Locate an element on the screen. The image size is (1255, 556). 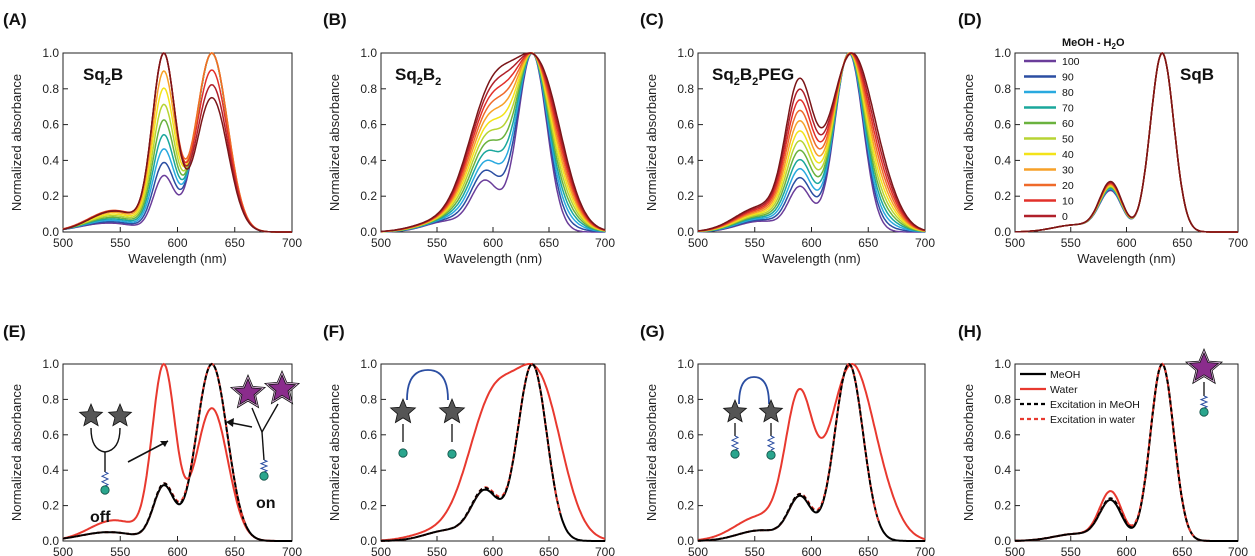
legend-entry: 40 is located at coordinates (1068, 155).